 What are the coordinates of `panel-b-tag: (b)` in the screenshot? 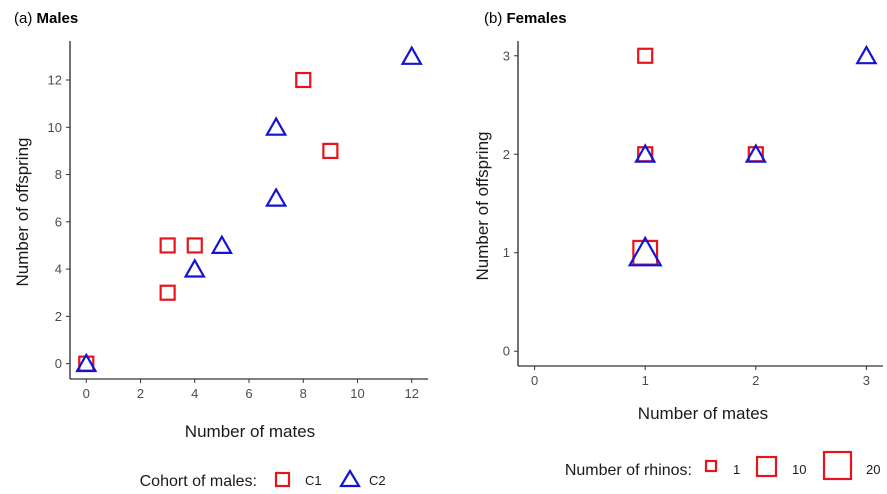 It's located at (493, 18).